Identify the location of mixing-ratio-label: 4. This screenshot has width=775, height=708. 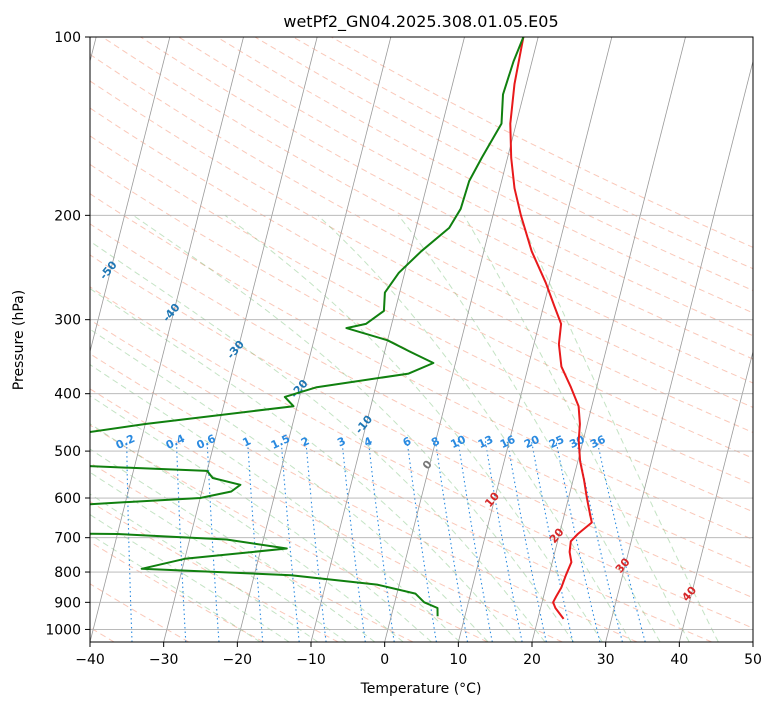
(368, 441).